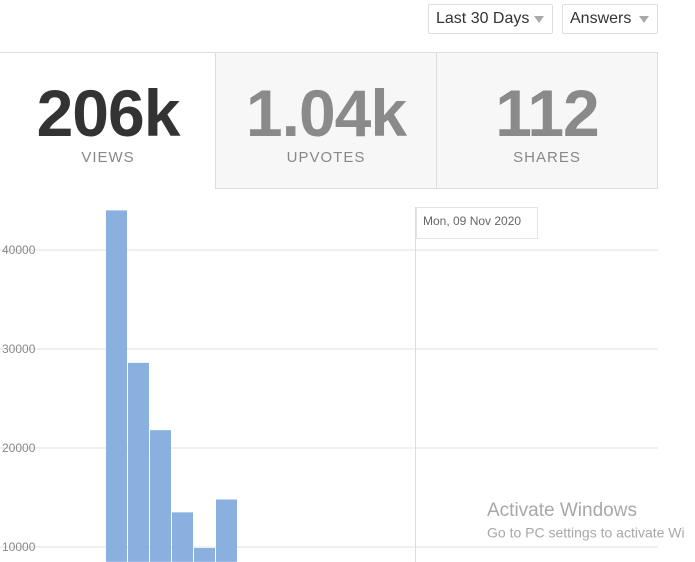 The width and height of the screenshot is (695, 562). I want to click on watermark-subtitle: Go to PC settings to activate Wi, so click(586, 533).